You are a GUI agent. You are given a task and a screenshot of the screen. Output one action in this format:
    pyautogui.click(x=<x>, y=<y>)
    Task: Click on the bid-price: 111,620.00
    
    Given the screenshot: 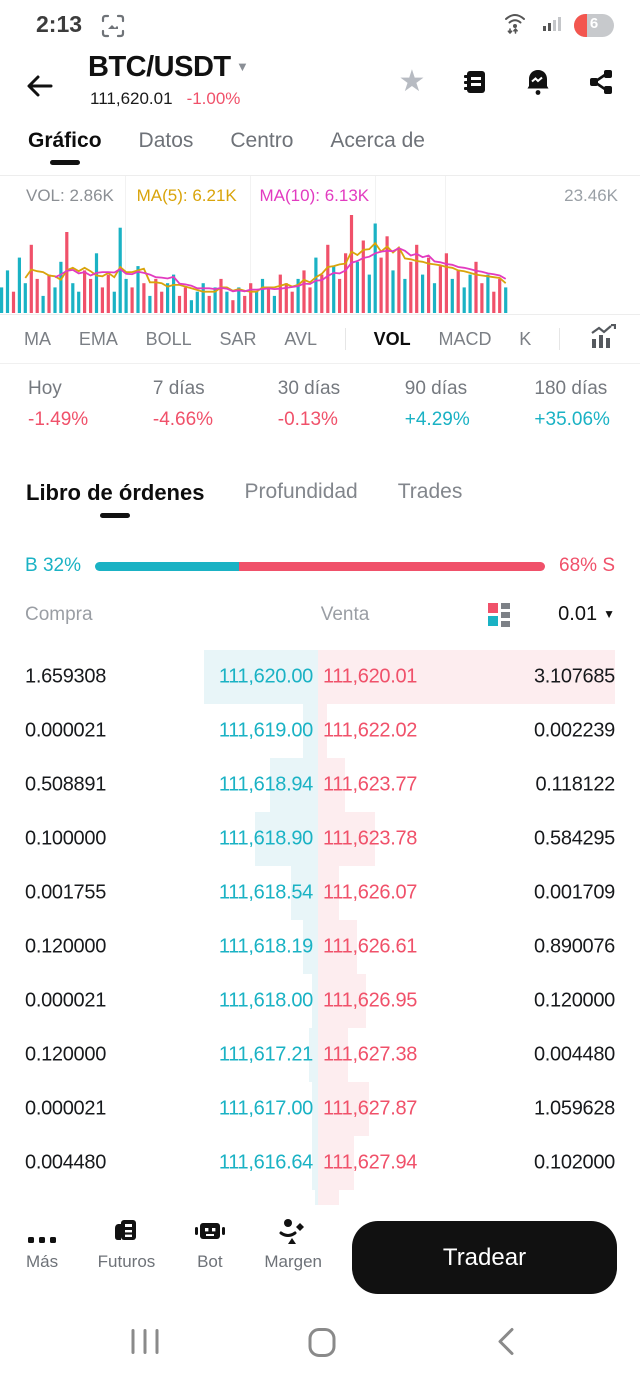 What is the action you would take?
    pyautogui.click(x=265, y=676)
    